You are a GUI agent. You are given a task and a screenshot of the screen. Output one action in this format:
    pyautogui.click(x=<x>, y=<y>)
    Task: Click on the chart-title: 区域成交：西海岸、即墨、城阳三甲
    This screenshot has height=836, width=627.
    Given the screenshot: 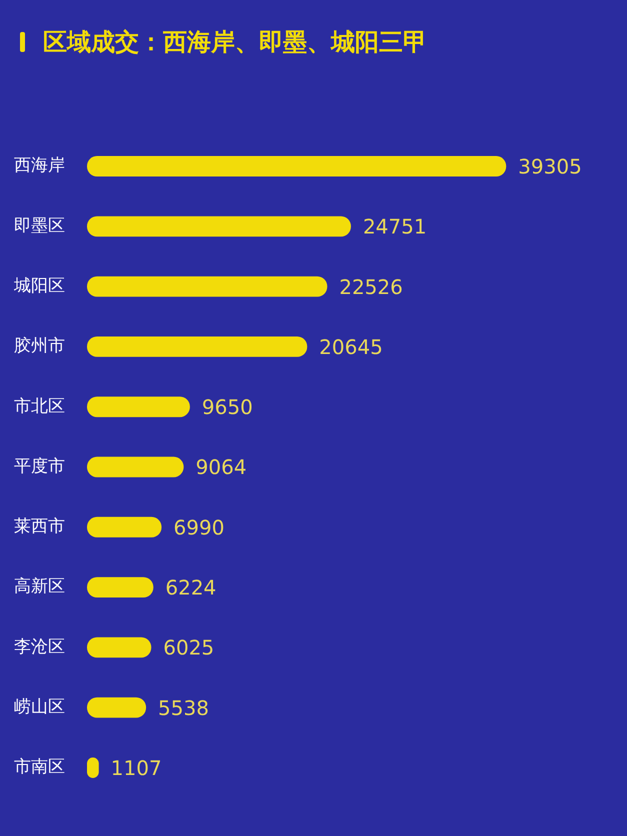 What is the action you would take?
    pyautogui.click(x=235, y=42)
    